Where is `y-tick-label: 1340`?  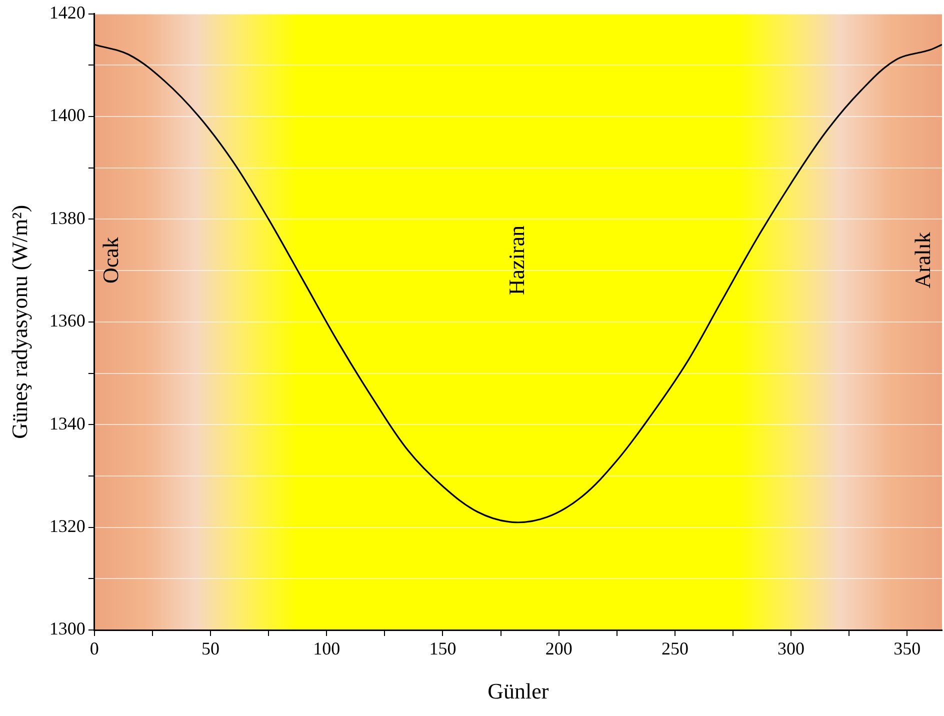 y-tick-label: 1340 is located at coordinates (67, 423).